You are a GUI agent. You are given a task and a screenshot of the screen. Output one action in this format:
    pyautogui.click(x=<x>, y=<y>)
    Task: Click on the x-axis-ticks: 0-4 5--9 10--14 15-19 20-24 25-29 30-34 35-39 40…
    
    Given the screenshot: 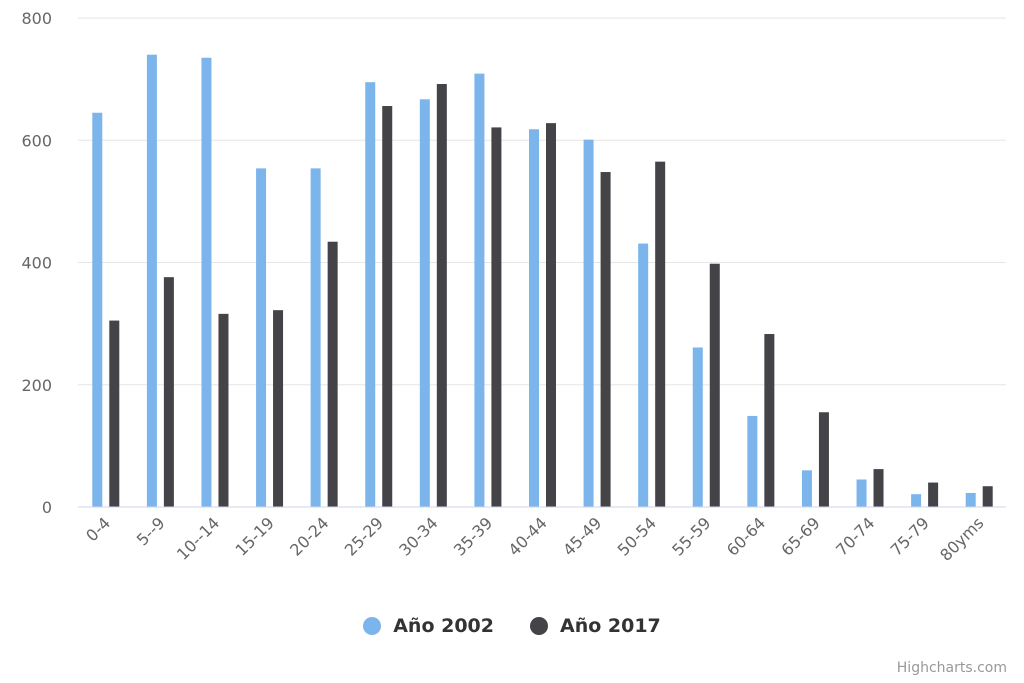 What is the action you would take?
    pyautogui.click(x=534, y=538)
    